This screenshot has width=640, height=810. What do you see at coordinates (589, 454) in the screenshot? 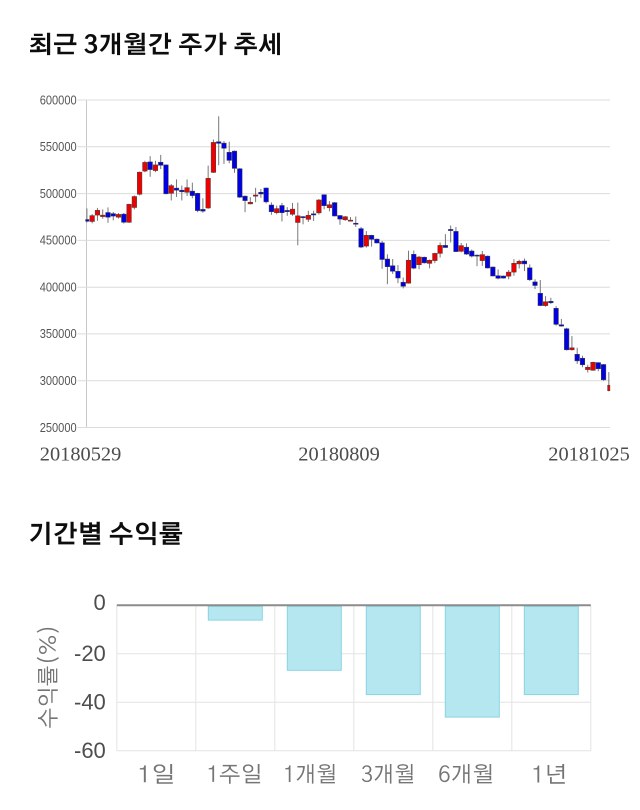
I see `svg-text: 20181025` at bounding box center [589, 454].